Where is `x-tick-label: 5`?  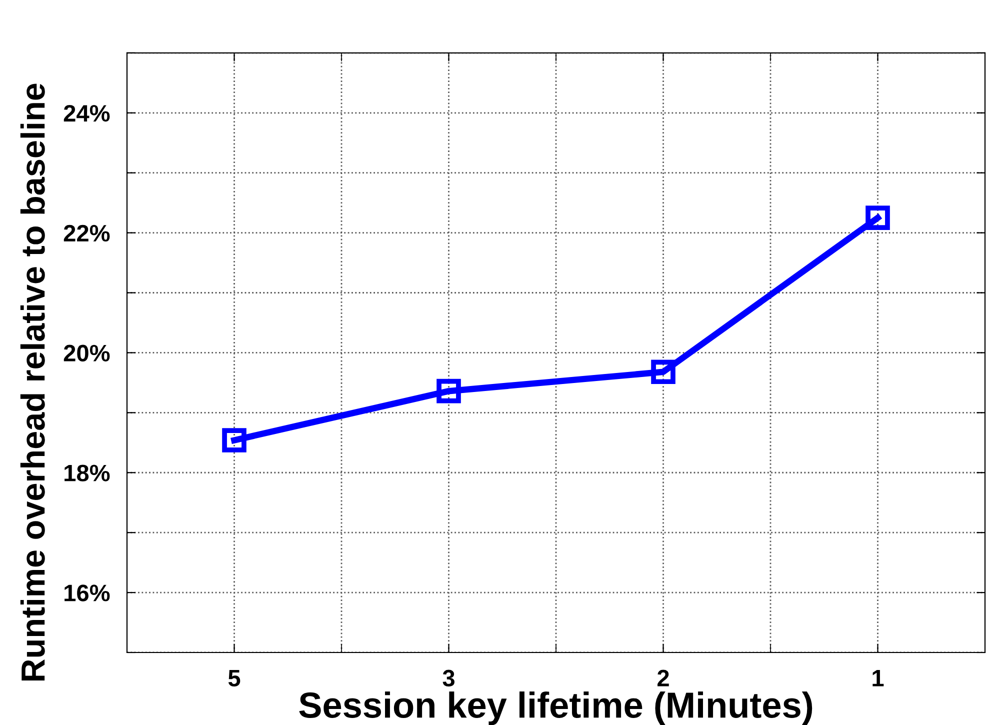
x-tick-label: 5 is located at coordinates (234, 678).